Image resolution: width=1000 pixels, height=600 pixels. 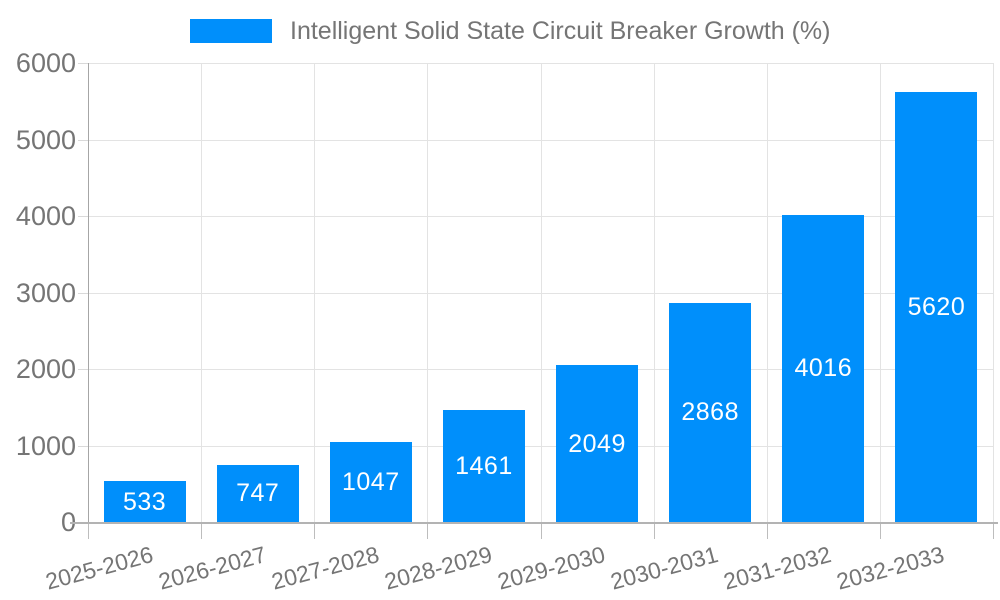 I want to click on y-axis-tick-label: 6000, so click(x=45, y=63).